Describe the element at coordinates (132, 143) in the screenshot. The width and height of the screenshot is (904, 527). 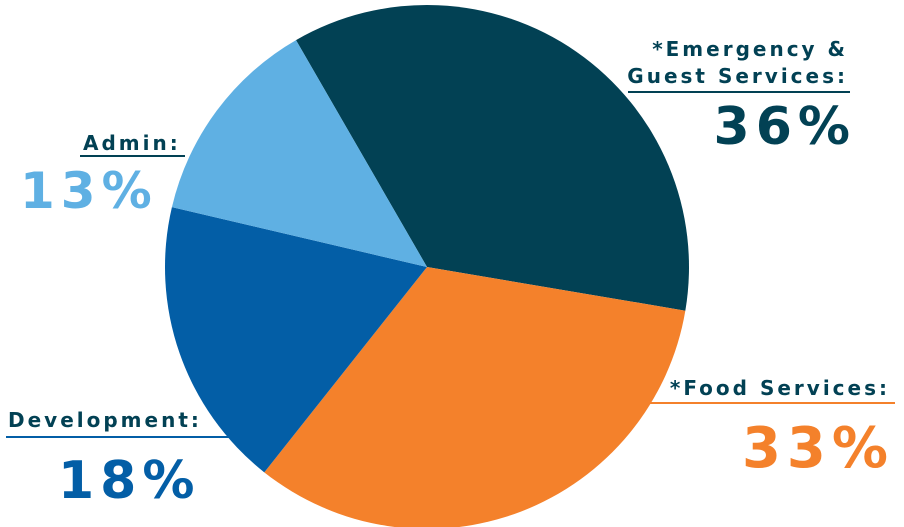
I see `slice-label-admin: Admin:` at that location.